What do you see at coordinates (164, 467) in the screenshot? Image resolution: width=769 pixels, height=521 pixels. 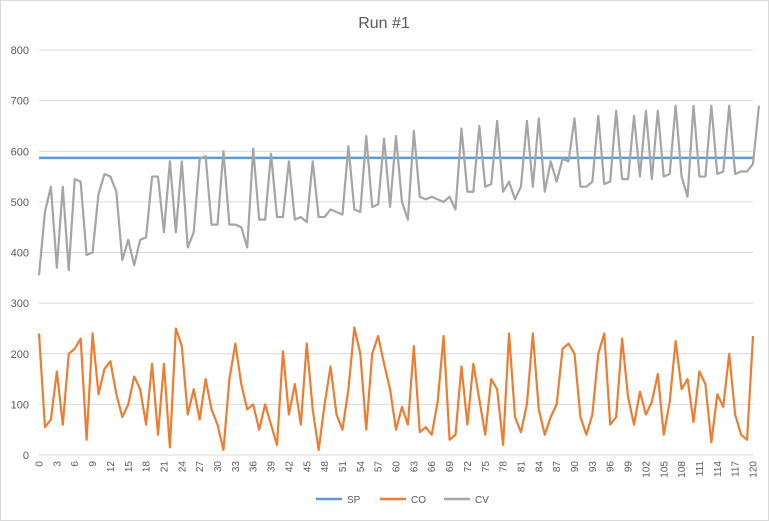 I see `x-tick-label: 21` at bounding box center [164, 467].